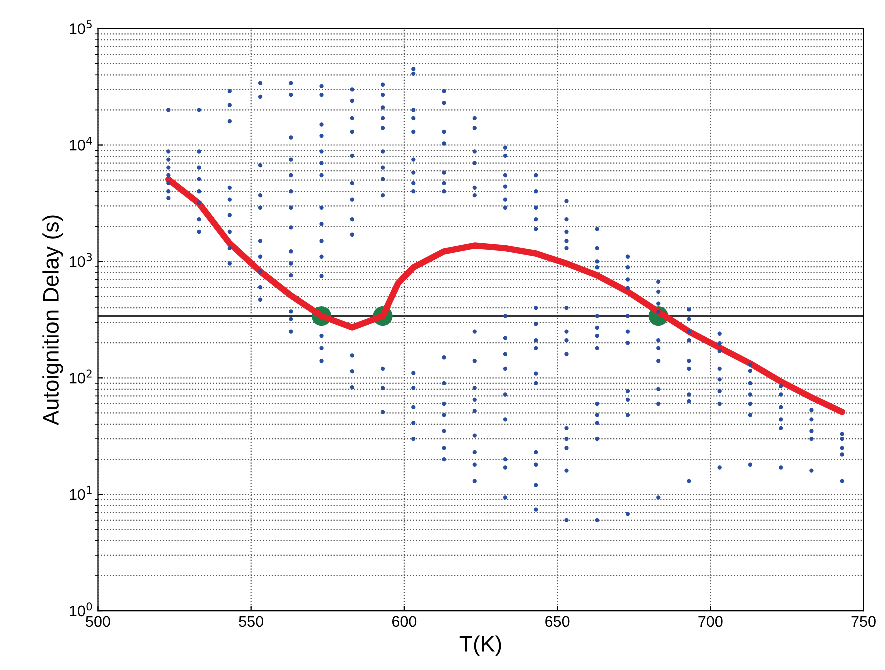  Describe the element at coordinates (558, 622) in the screenshot. I see `x-tick-label: 650` at that location.